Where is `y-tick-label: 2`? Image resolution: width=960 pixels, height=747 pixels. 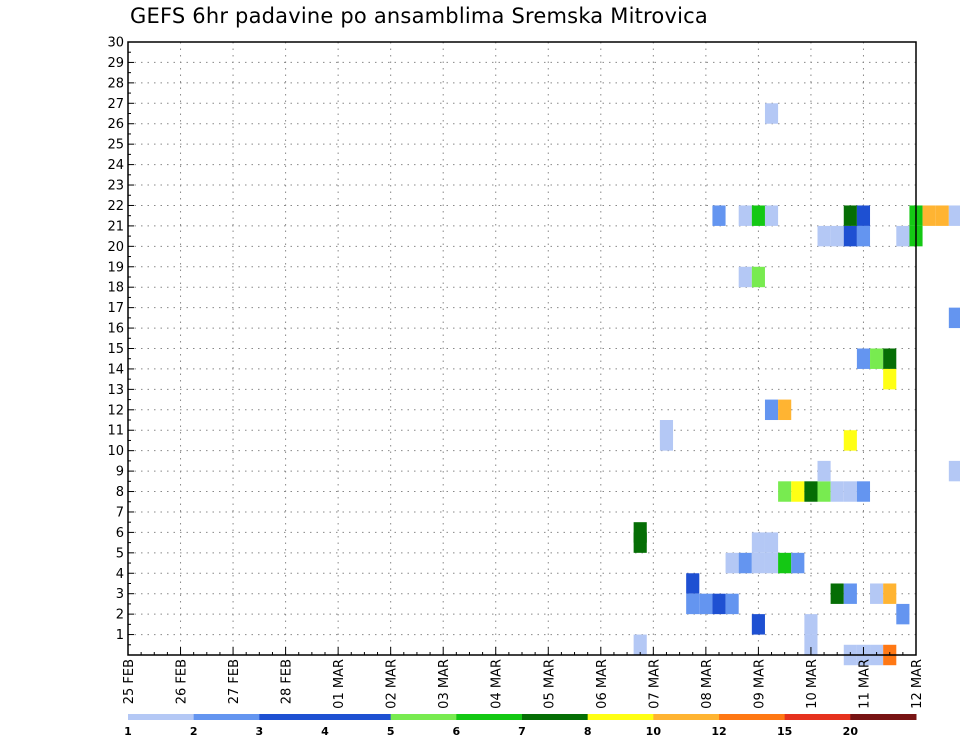
y-tick-label: 2 is located at coordinates (120, 615).